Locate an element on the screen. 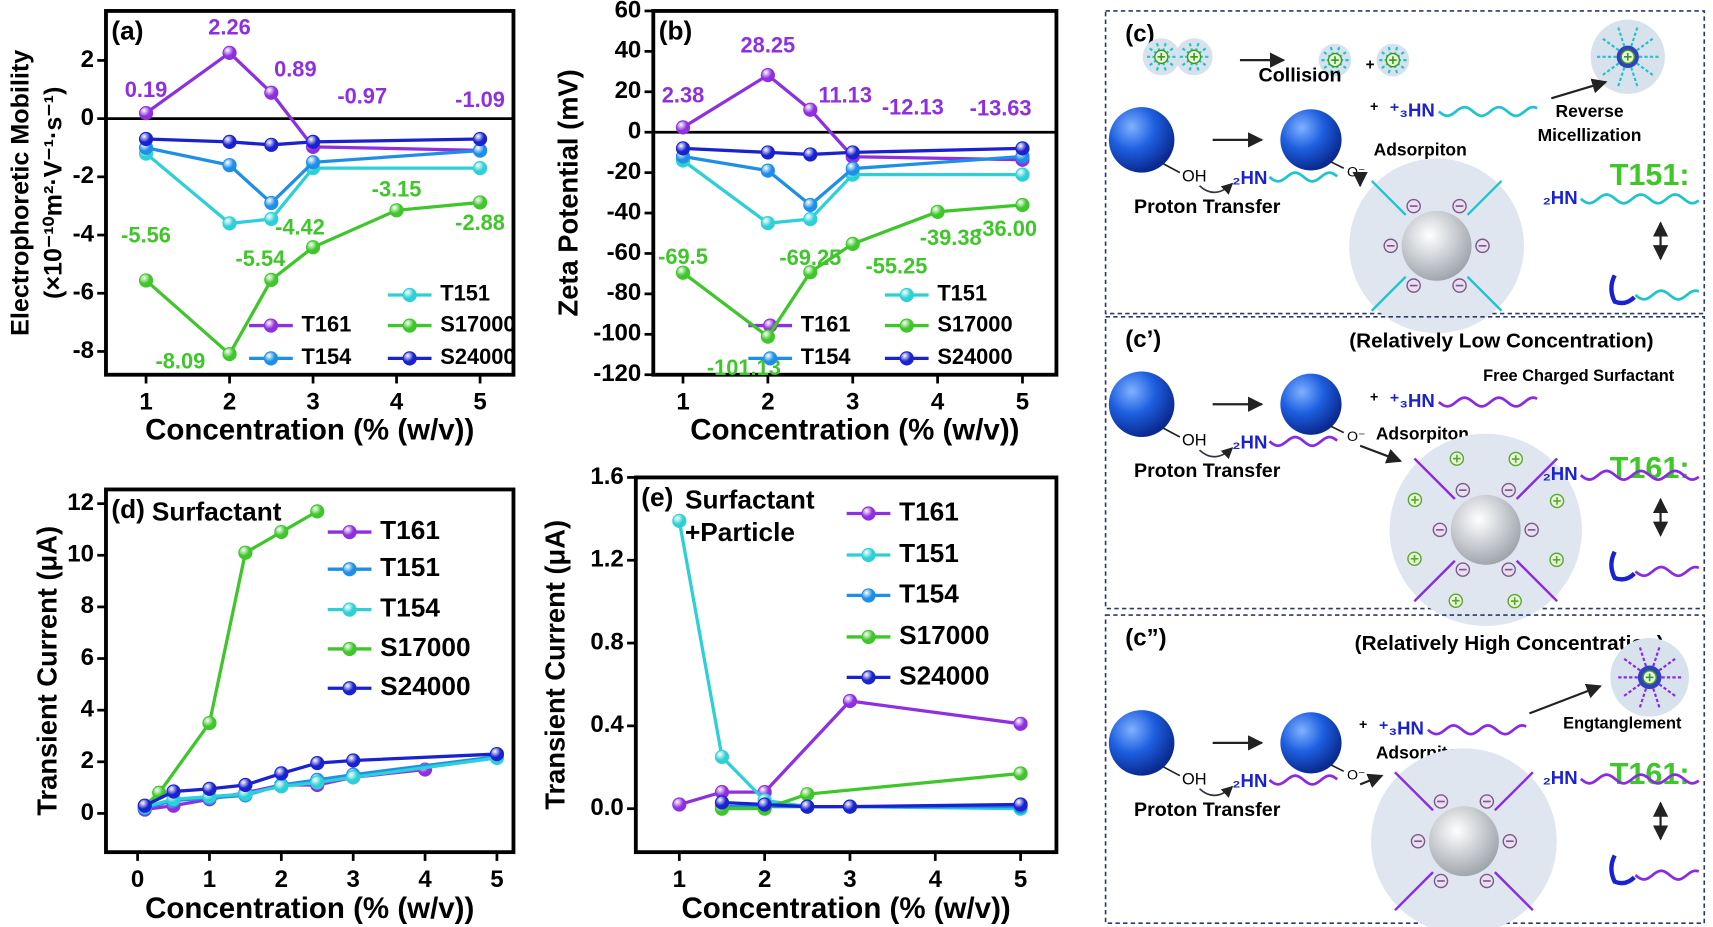  bond is located at coordinates (1337, 768).